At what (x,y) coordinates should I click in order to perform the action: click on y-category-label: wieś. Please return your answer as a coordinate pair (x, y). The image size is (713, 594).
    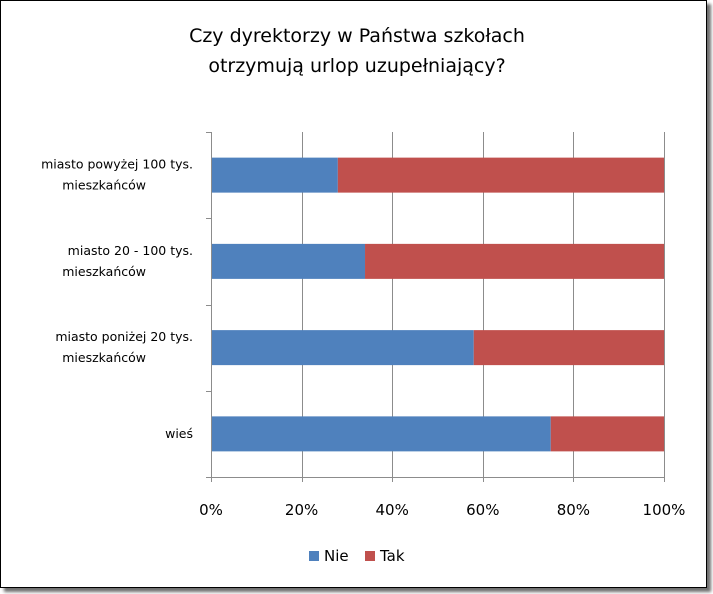
    Looking at the image, I should click on (179, 433).